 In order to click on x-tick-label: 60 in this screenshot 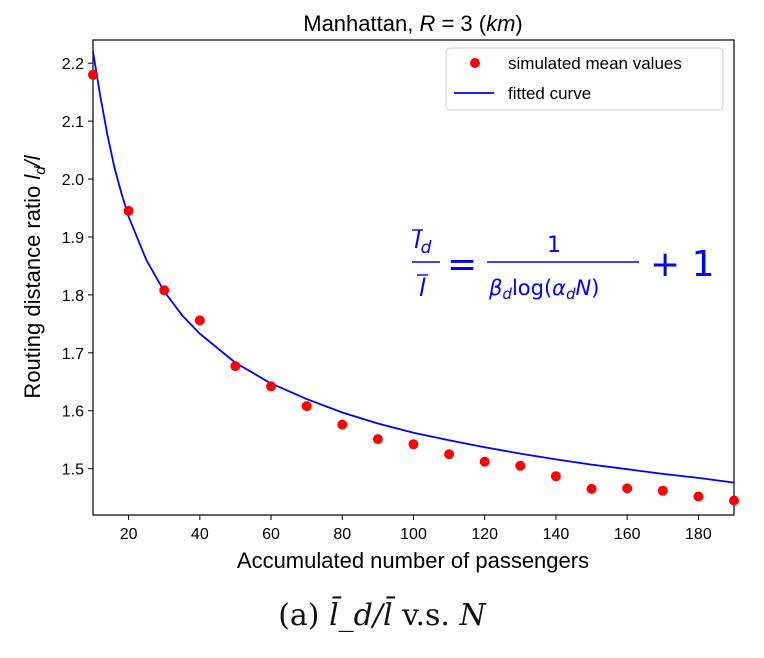, I will do `click(271, 534)`.